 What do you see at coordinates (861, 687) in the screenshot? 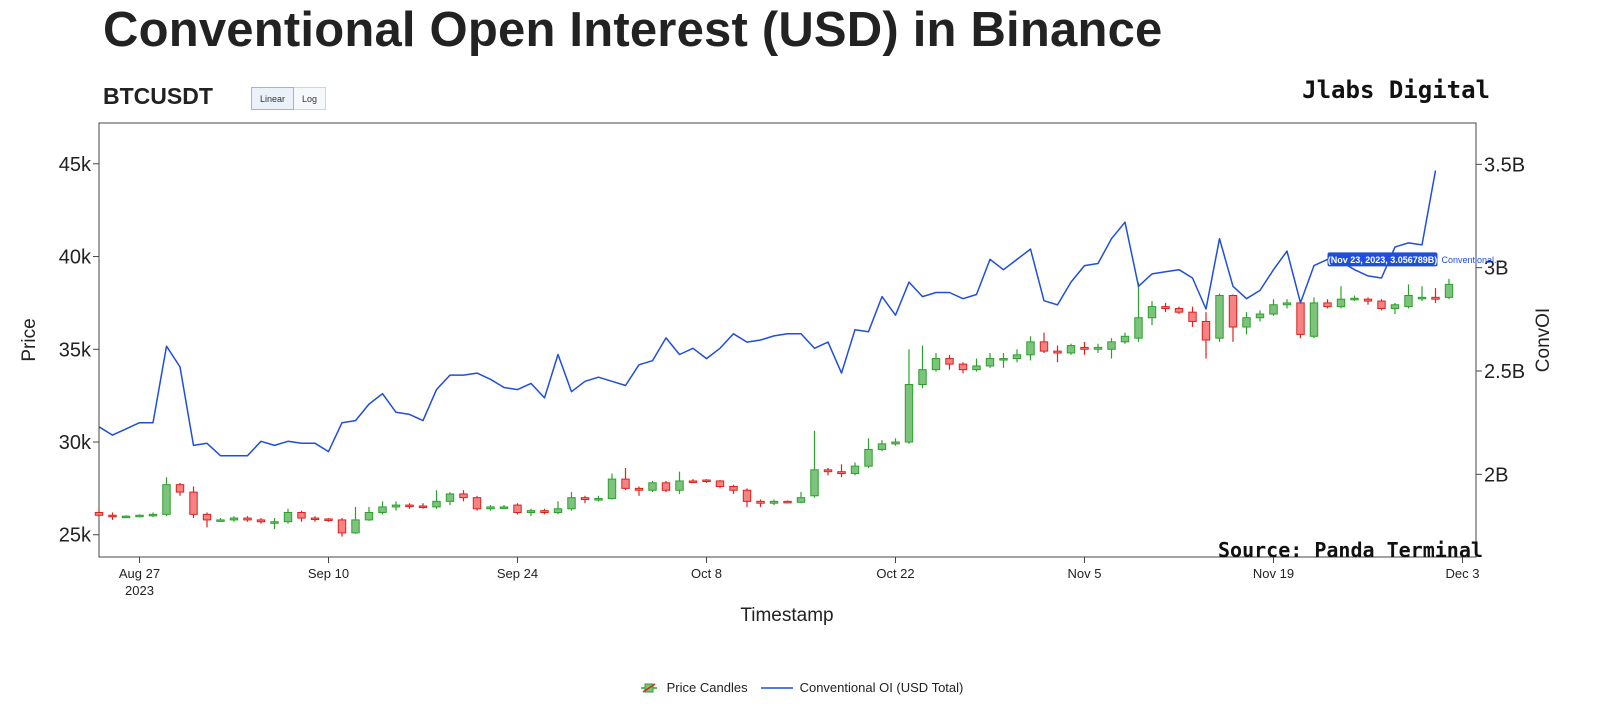
I see `legend-item-oi: Conventional OI (USD Total)` at bounding box center [861, 687].